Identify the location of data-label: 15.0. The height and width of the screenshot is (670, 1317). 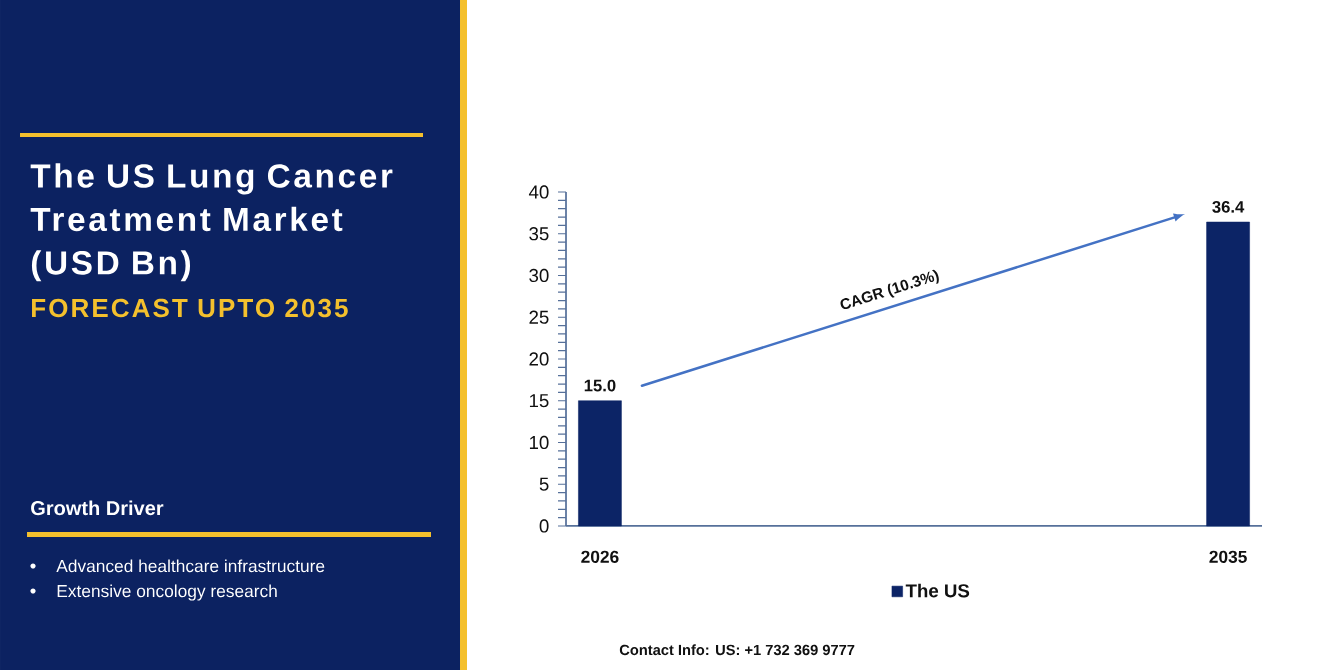
(600, 385).